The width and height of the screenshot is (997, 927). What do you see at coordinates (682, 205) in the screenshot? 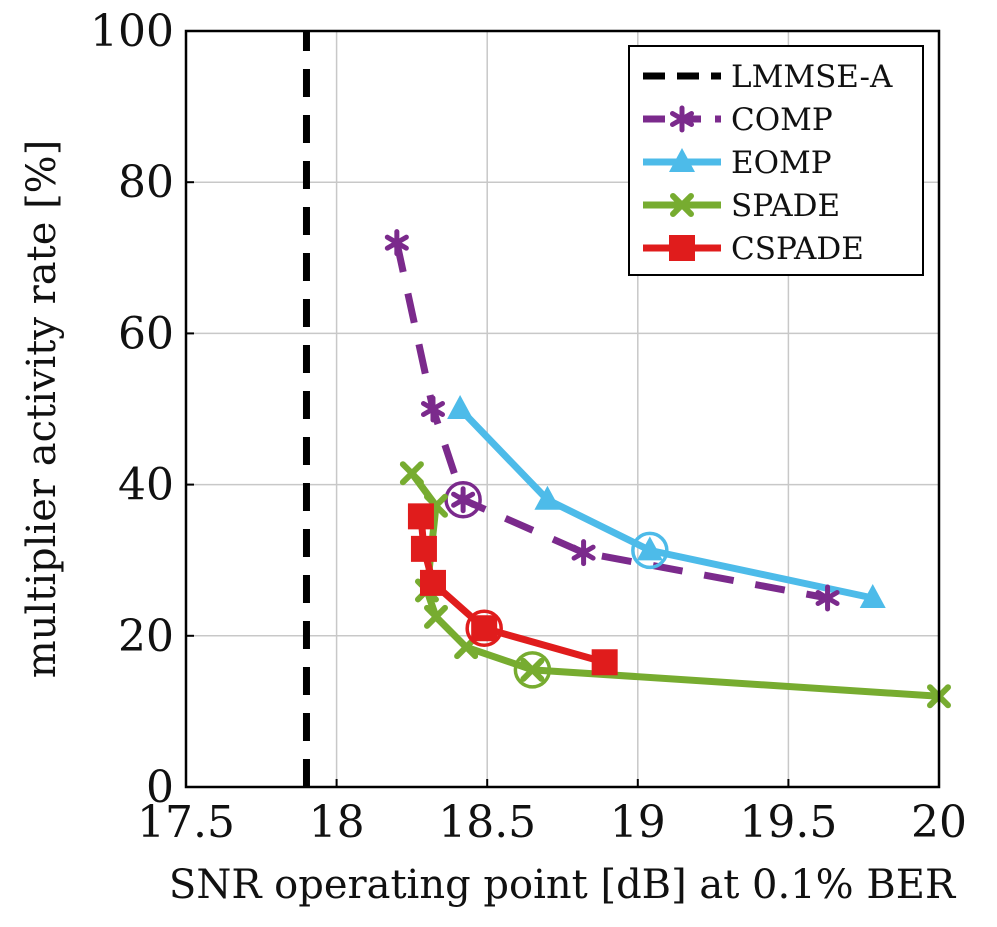
I see `legend-marker-spade` at bounding box center [682, 205].